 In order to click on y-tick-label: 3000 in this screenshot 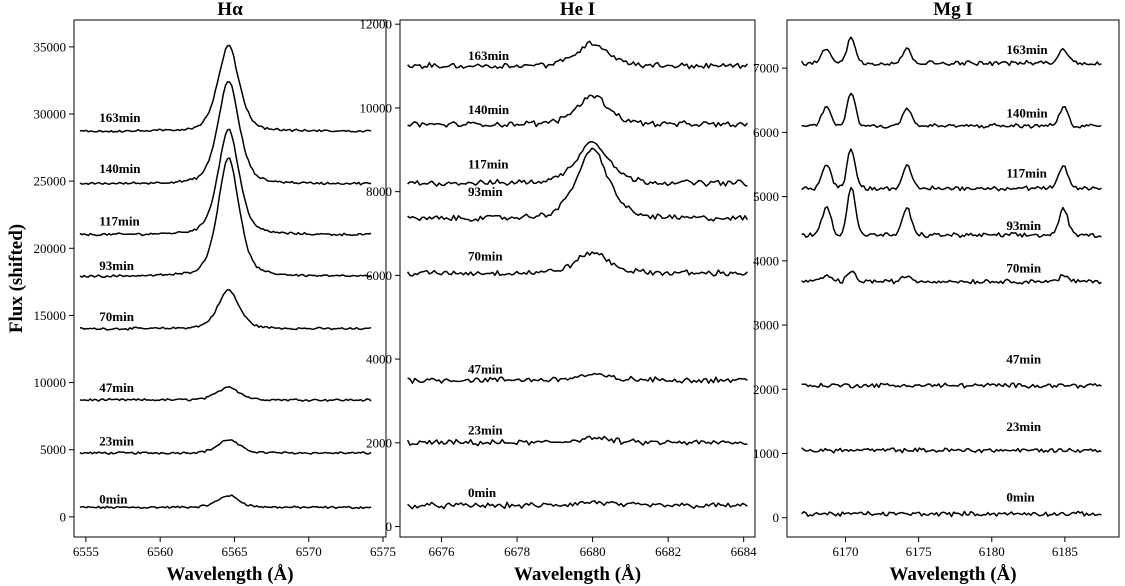, I will do `click(766, 325)`.